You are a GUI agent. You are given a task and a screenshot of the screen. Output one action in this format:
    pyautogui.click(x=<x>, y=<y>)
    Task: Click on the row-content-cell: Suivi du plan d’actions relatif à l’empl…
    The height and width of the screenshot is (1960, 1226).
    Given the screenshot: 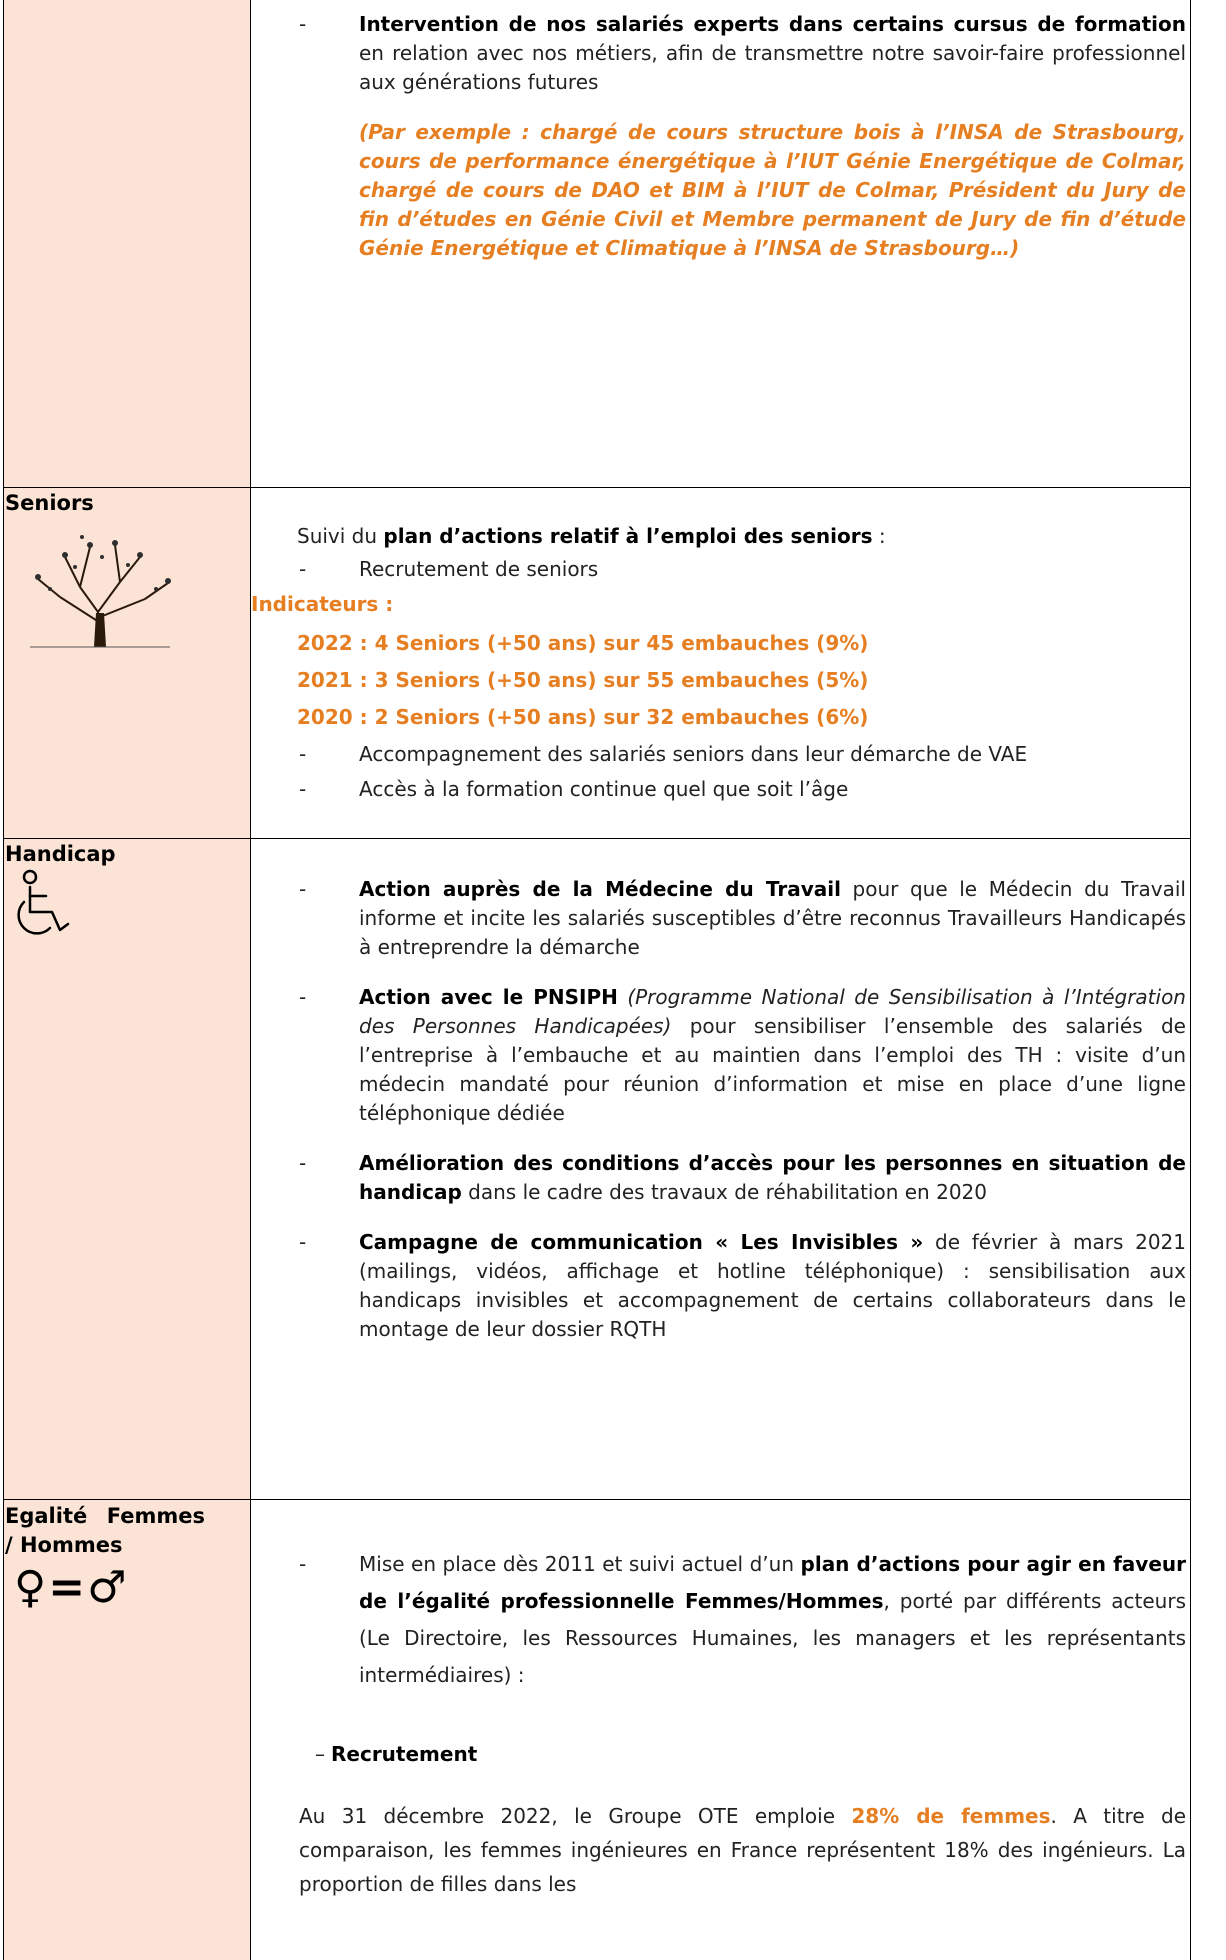 What is the action you would take?
    pyautogui.click(x=721, y=663)
    